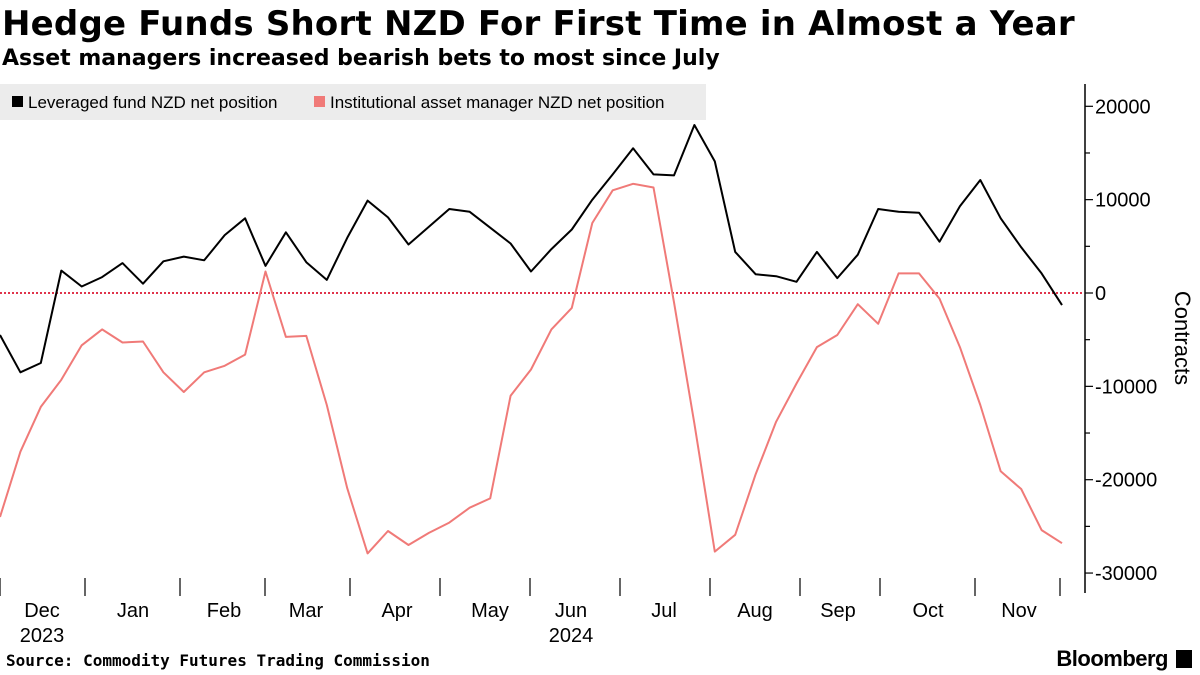 This screenshot has width=1200, height=675. Describe the element at coordinates (1184, 659) in the screenshot. I see `bloomberg-terminal-icon` at that location.